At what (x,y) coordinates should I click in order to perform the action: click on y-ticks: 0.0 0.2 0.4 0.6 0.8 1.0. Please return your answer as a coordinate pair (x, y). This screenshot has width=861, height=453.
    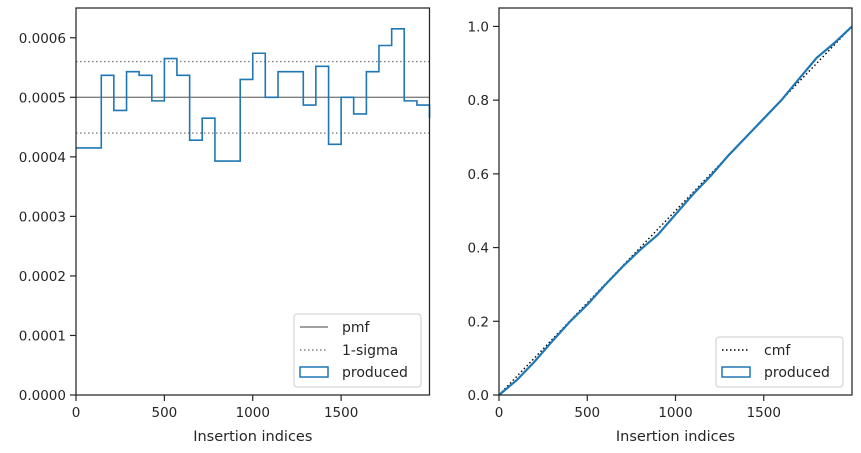
    Looking at the image, I should click on (483, 211).